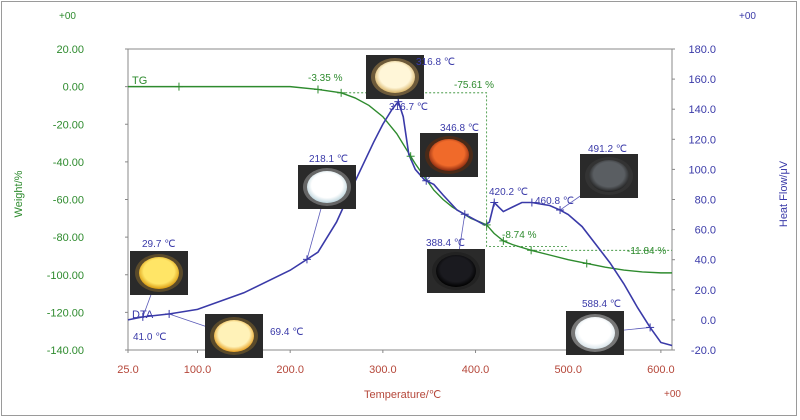 This screenshot has height=420, width=800. What do you see at coordinates (702, 110) in the screenshot?
I see `y-right-tick-label: 140.0` at bounding box center [702, 110].